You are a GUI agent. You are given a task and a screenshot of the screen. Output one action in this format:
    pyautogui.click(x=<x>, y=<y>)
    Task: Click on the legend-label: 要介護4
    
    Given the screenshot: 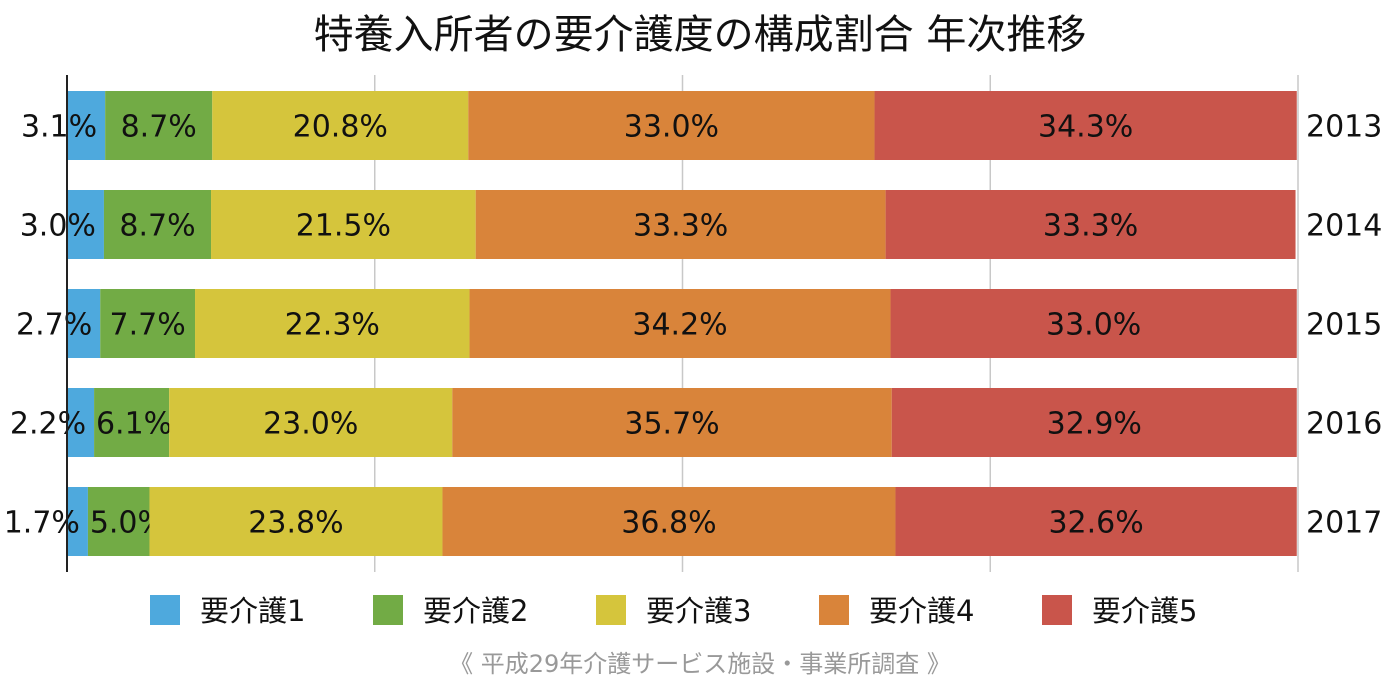 What is the action you would take?
    pyautogui.click(x=921, y=611)
    